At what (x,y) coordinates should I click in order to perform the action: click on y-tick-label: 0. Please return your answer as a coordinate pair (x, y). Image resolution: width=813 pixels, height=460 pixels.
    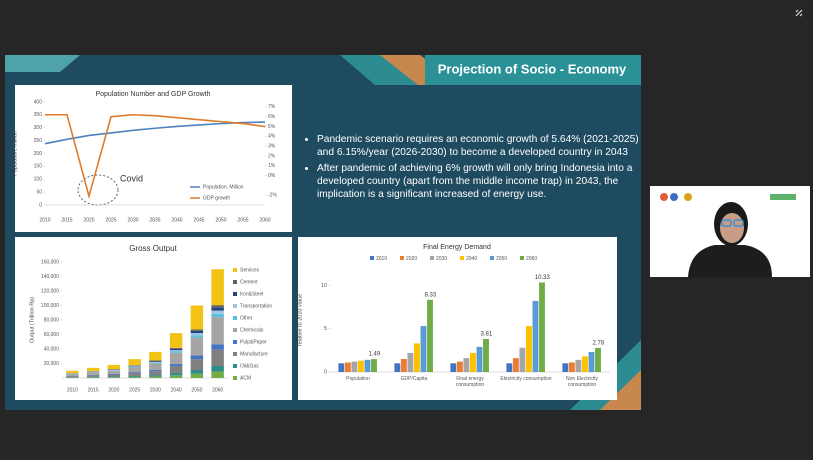
    Looking at the image, I should click on (325, 372).